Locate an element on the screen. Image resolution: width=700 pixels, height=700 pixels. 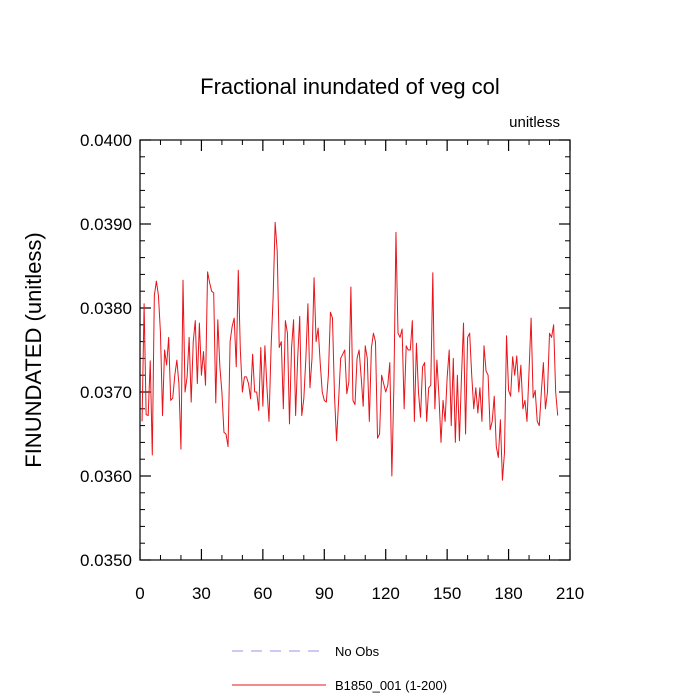
legend-label-no-obs: No Obs is located at coordinates (357, 651).